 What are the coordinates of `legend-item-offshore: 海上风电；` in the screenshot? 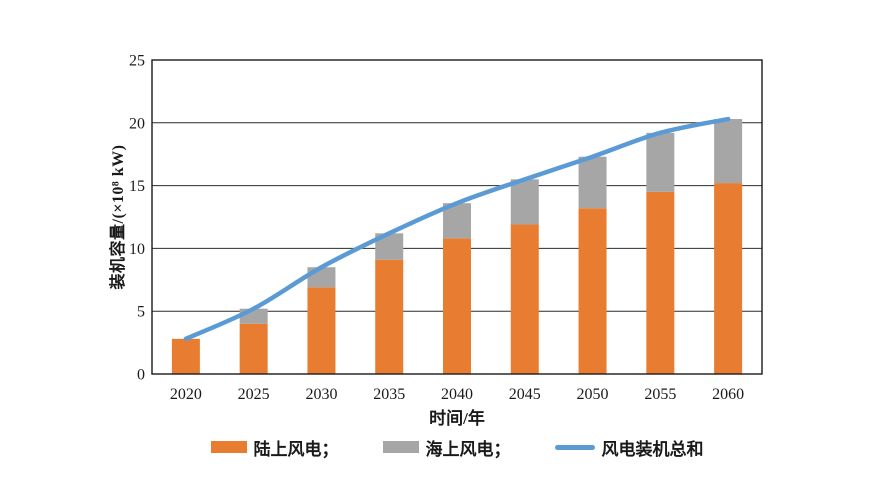 It's located at (446, 447).